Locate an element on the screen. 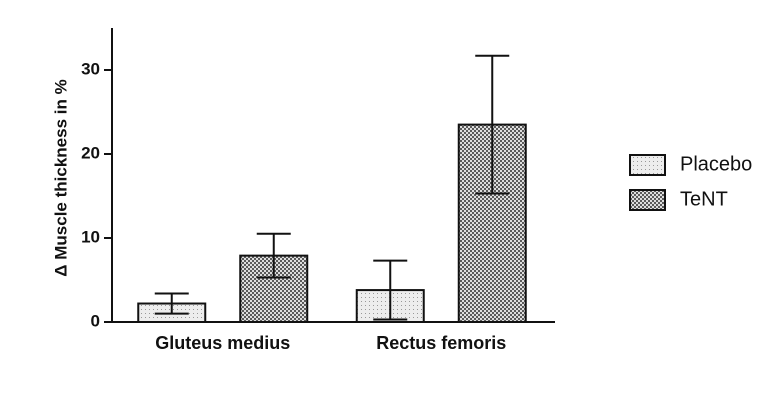  y-tick-label: 30 is located at coordinates (90, 68).